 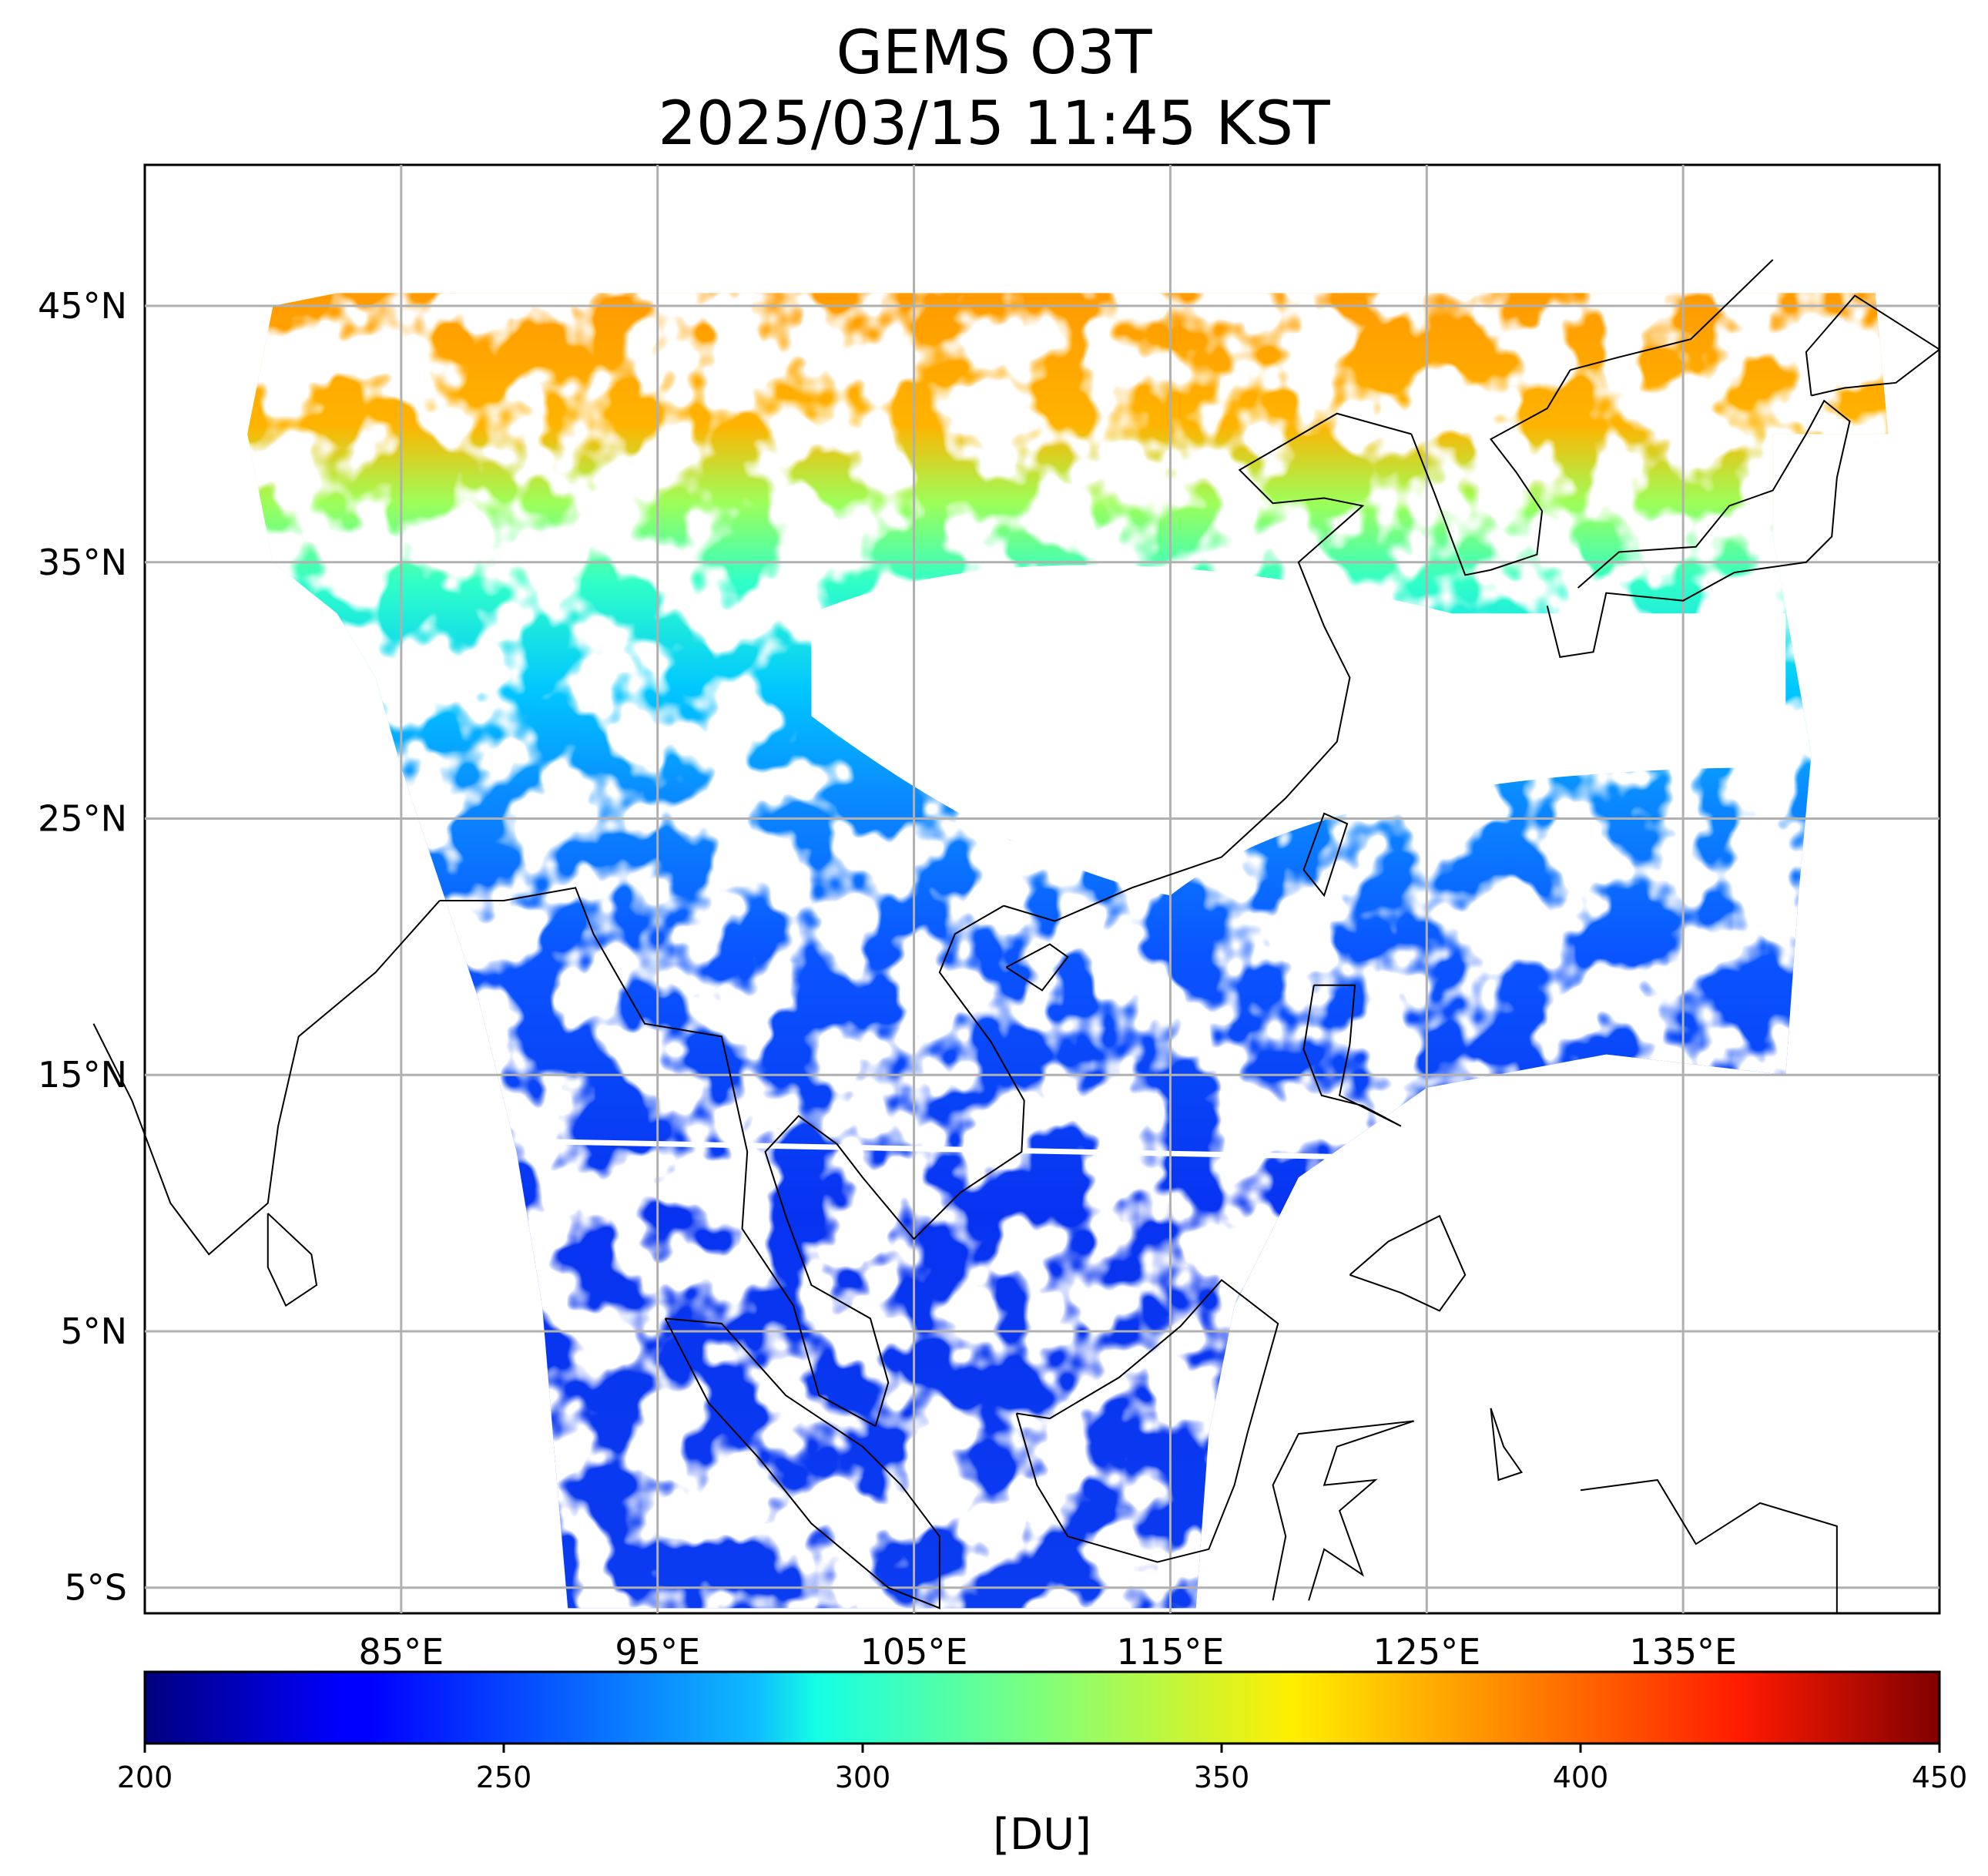 What do you see at coordinates (1940, 1777) in the screenshot?
I see `colorbar-tick-label: 450` at bounding box center [1940, 1777].